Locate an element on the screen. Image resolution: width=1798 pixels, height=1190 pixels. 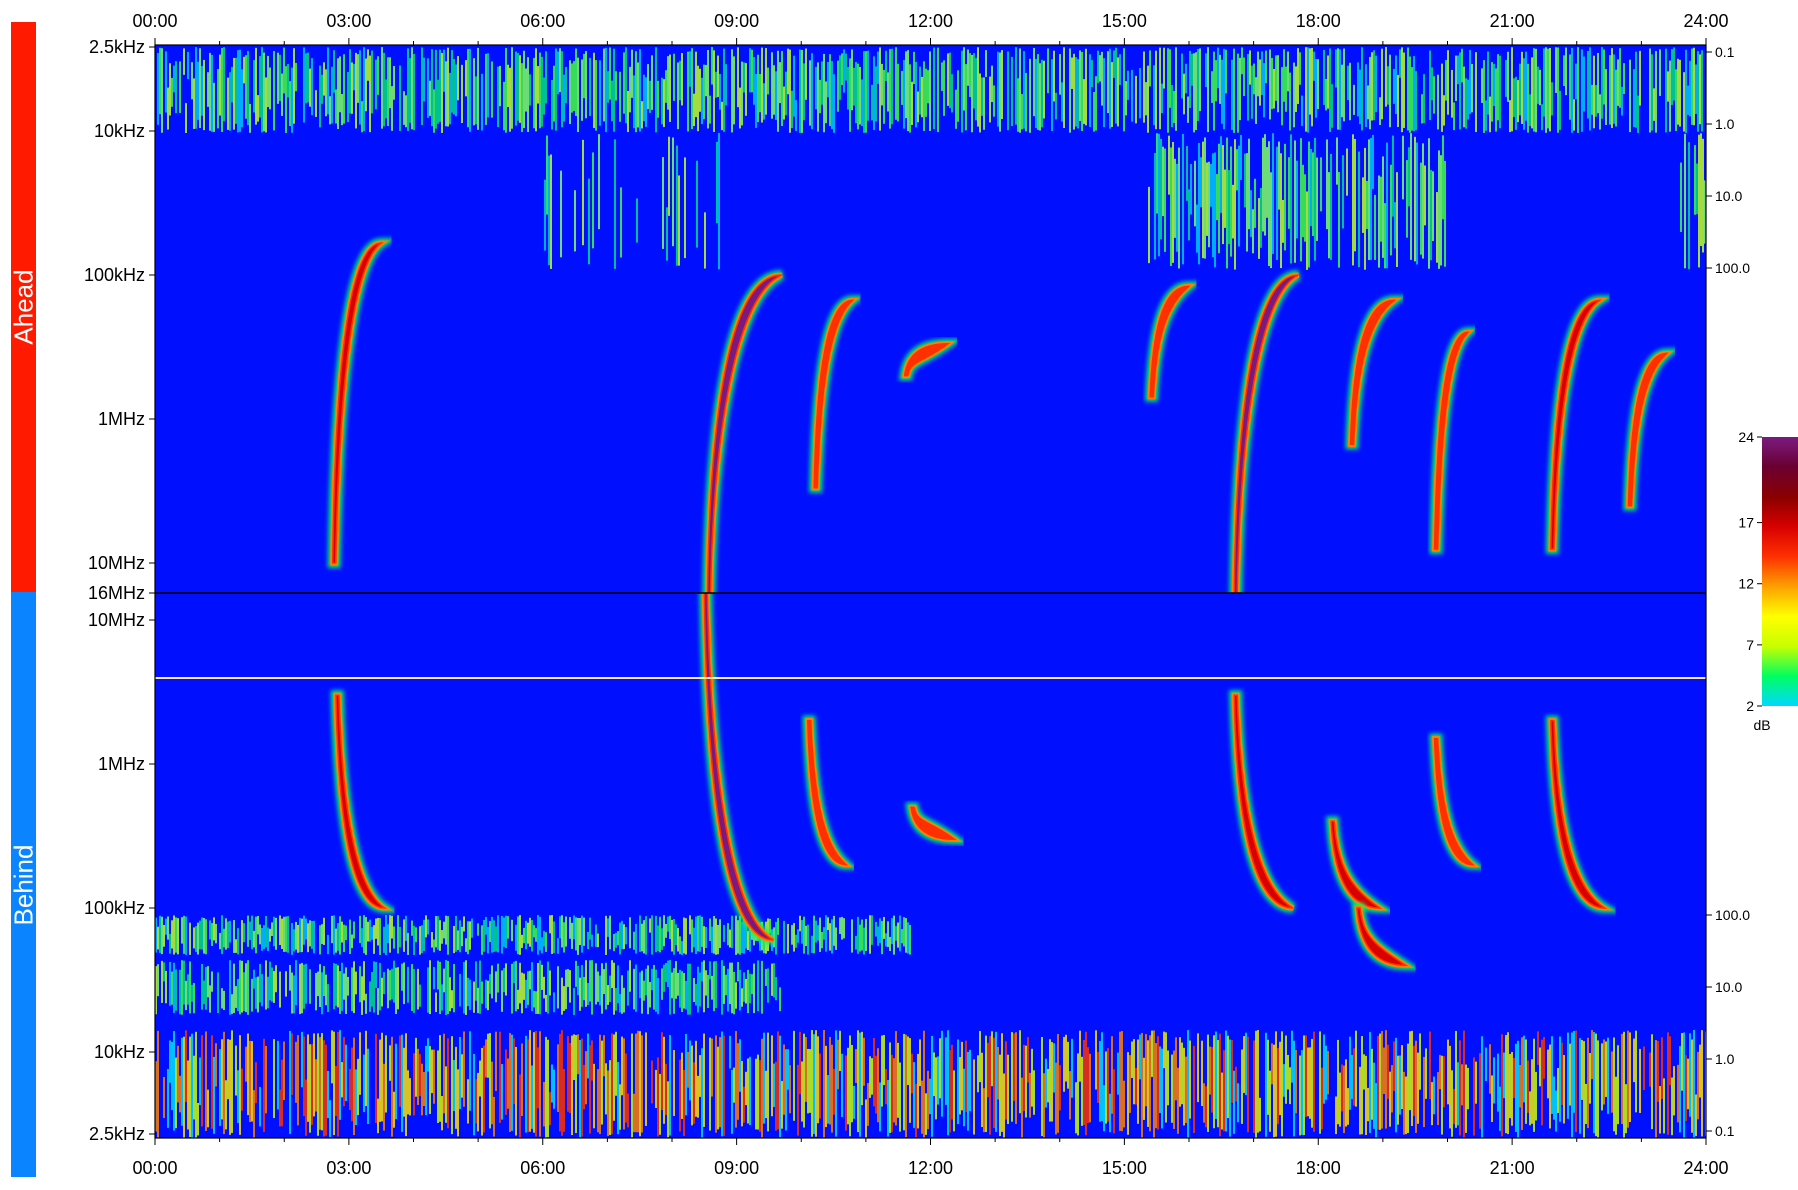
ahead-label: Ahead is located at coordinates (23, 307).